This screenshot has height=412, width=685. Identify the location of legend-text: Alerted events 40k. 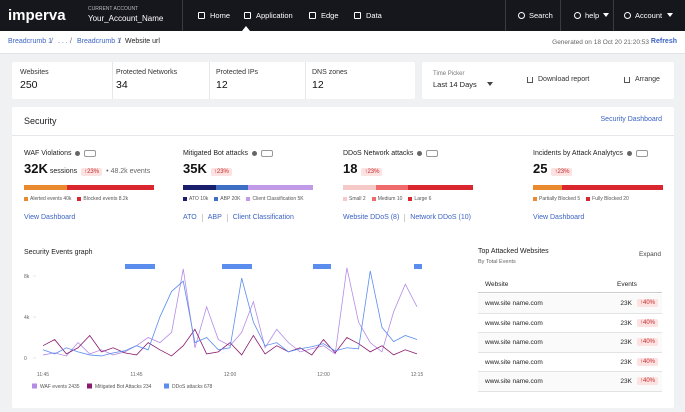
(51, 199).